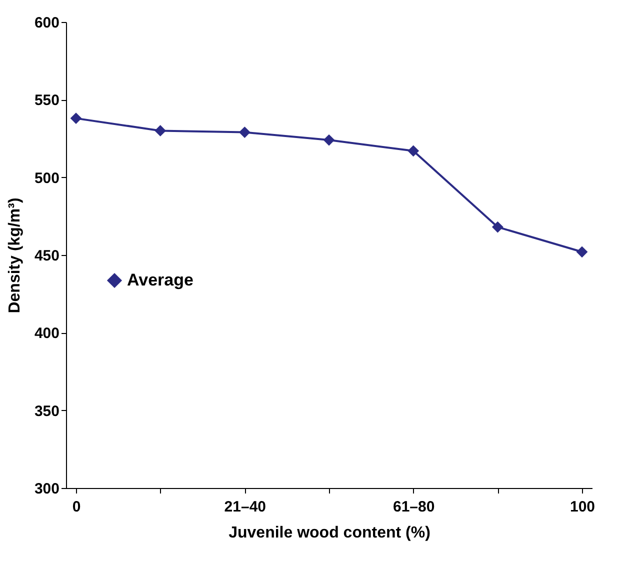  I want to click on x-tick-label: 21–40, so click(245, 507).